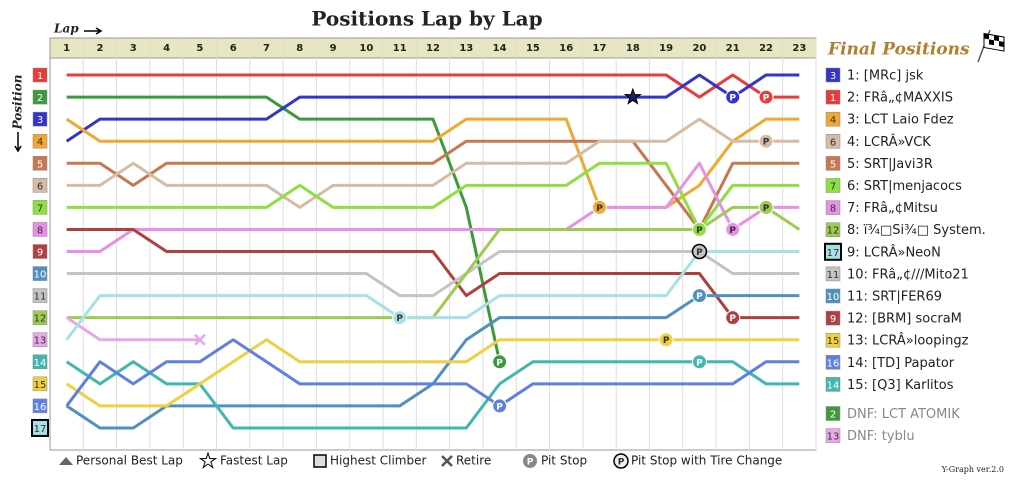 Image resolution: width=1016 pixels, height=480 pixels. Describe the element at coordinates (885, 76) in the screenshot. I see `final-label: 1: [MRc] jsk` at that location.